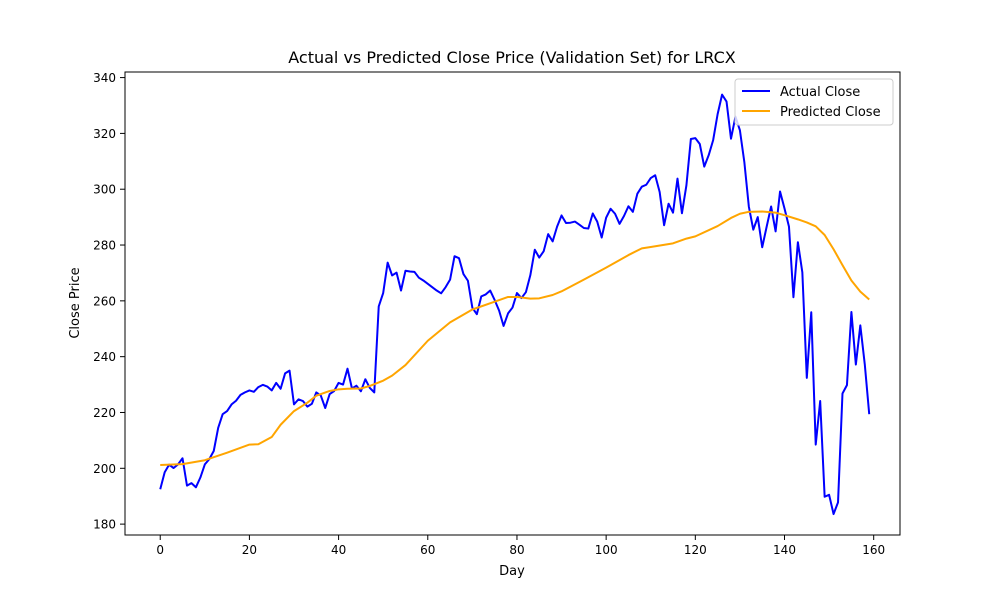 The height and width of the screenshot is (600, 1000). What do you see at coordinates (104, 525) in the screenshot?
I see `y-tick-label: 180` at bounding box center [104, 525].